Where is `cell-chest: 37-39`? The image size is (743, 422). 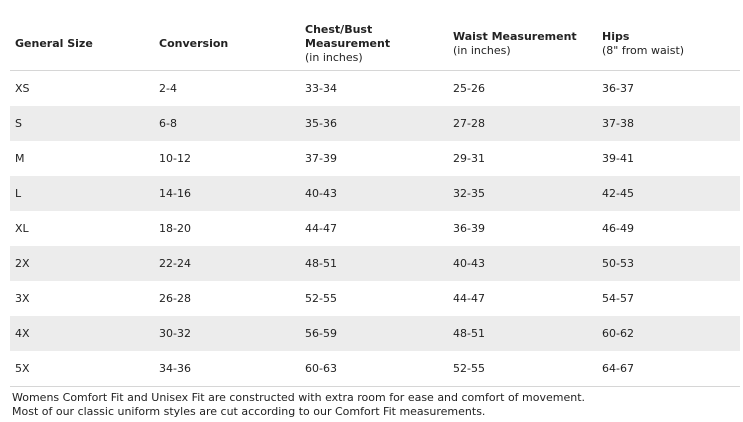
cell-chest: 37-39 is located at coordinates (321, 158).